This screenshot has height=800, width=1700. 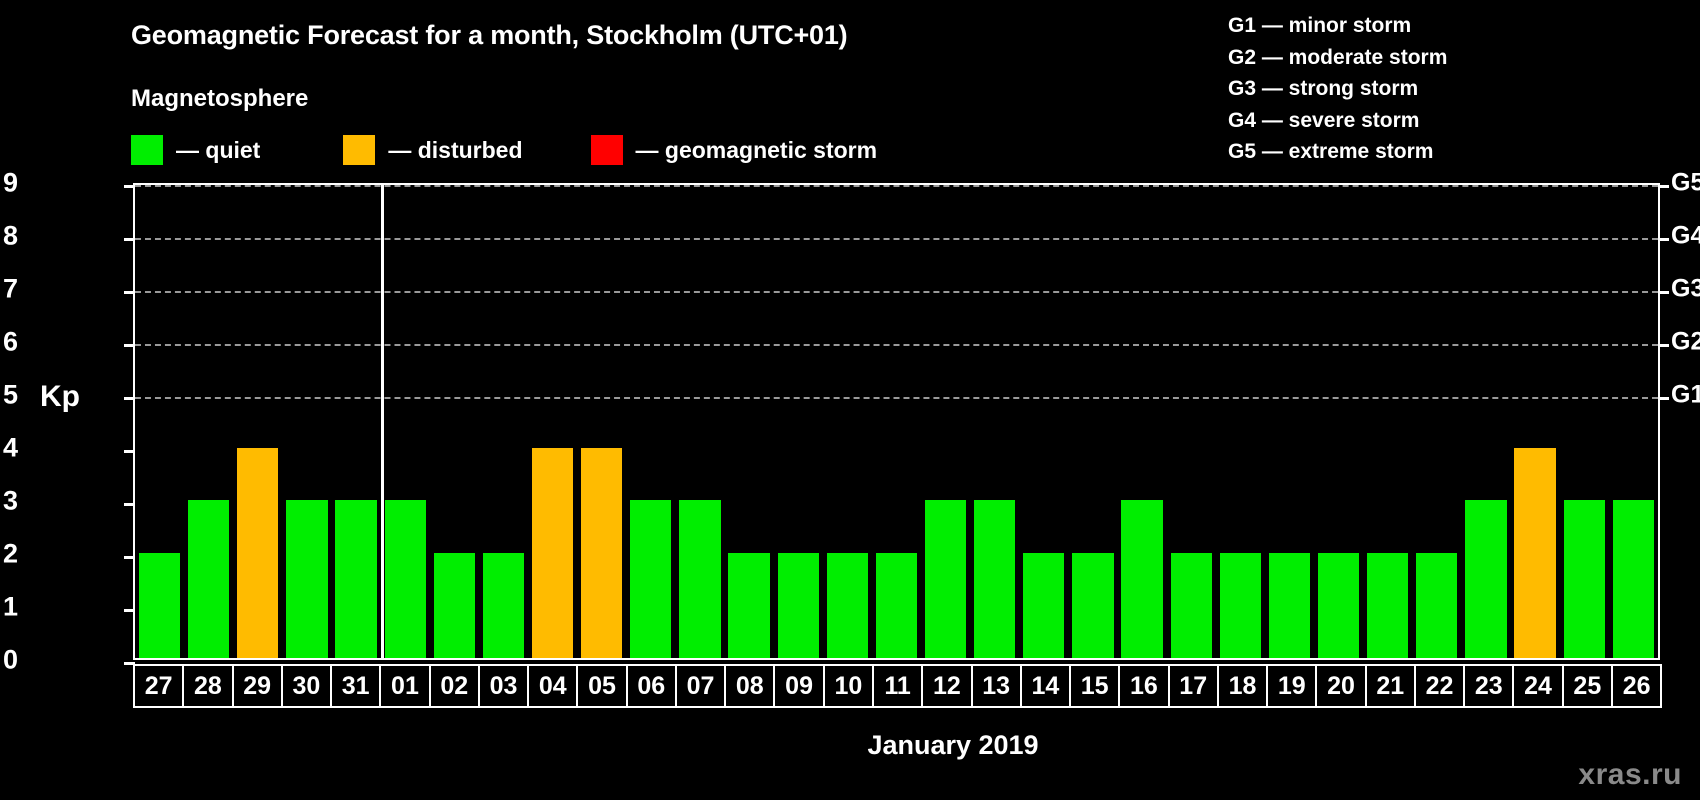 I want to click on color-legend: — quiet — disturbed — geomagnetic storm, so click(x=504, y=150).